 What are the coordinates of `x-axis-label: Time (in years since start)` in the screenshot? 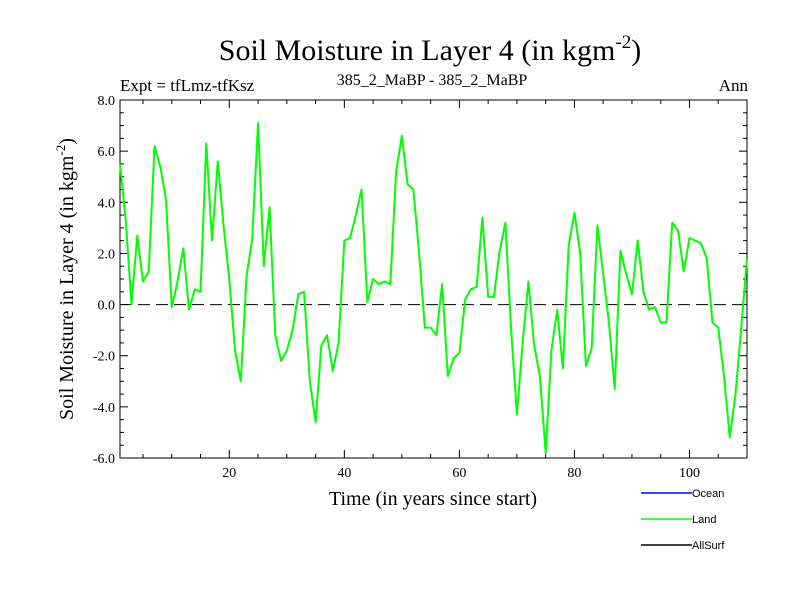 It's located at (433, 499).